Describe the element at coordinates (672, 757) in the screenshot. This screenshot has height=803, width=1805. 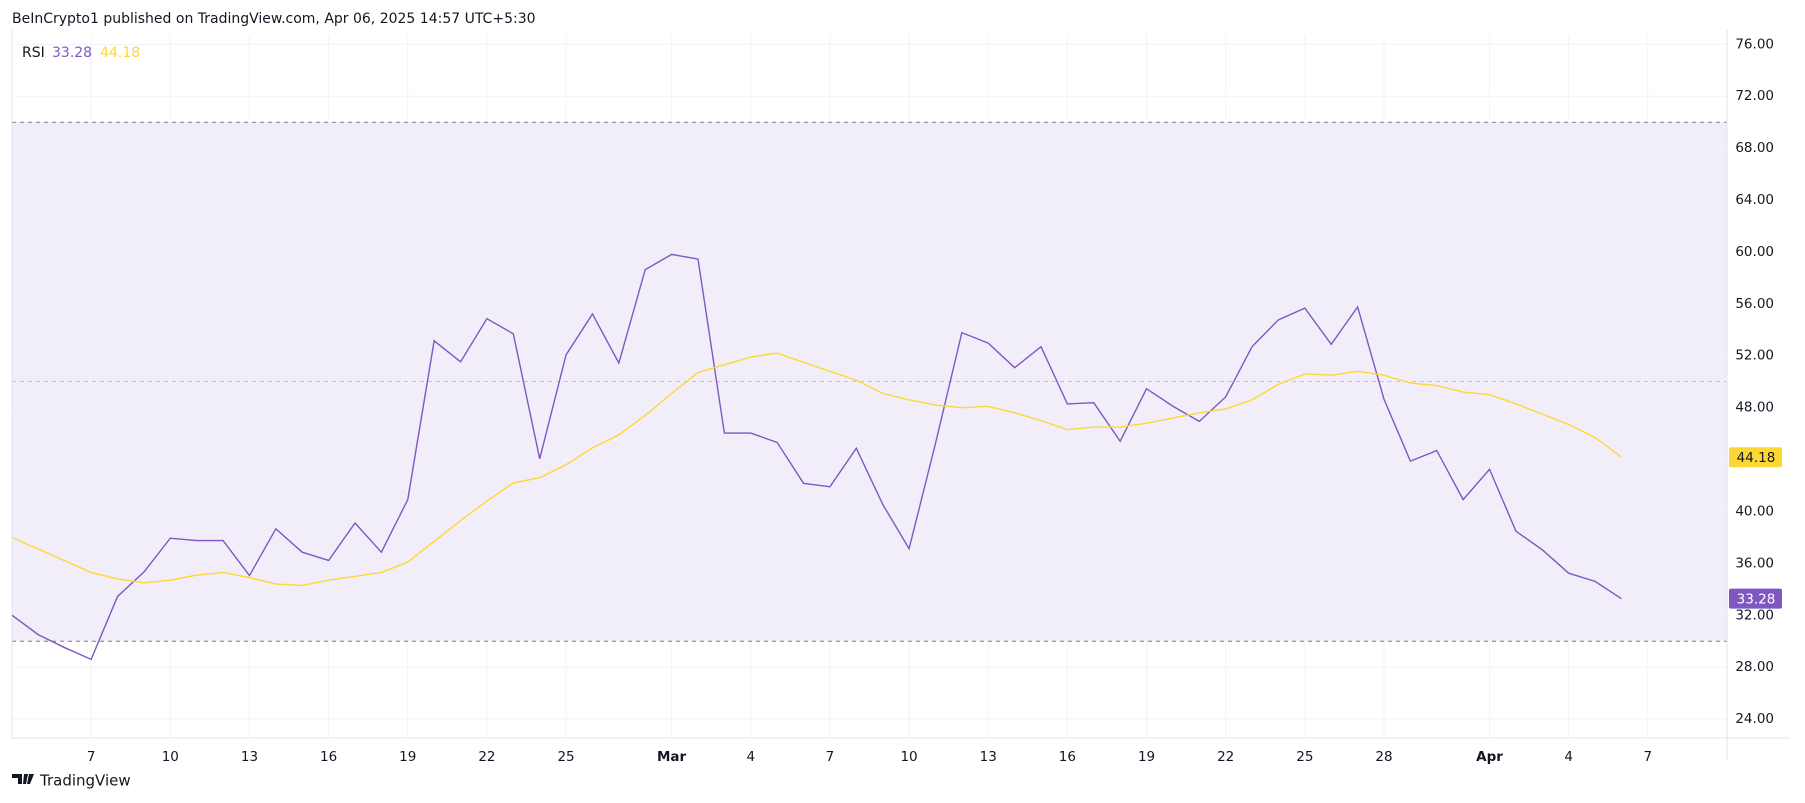
I see `x-tick-label: Mar` at that location.